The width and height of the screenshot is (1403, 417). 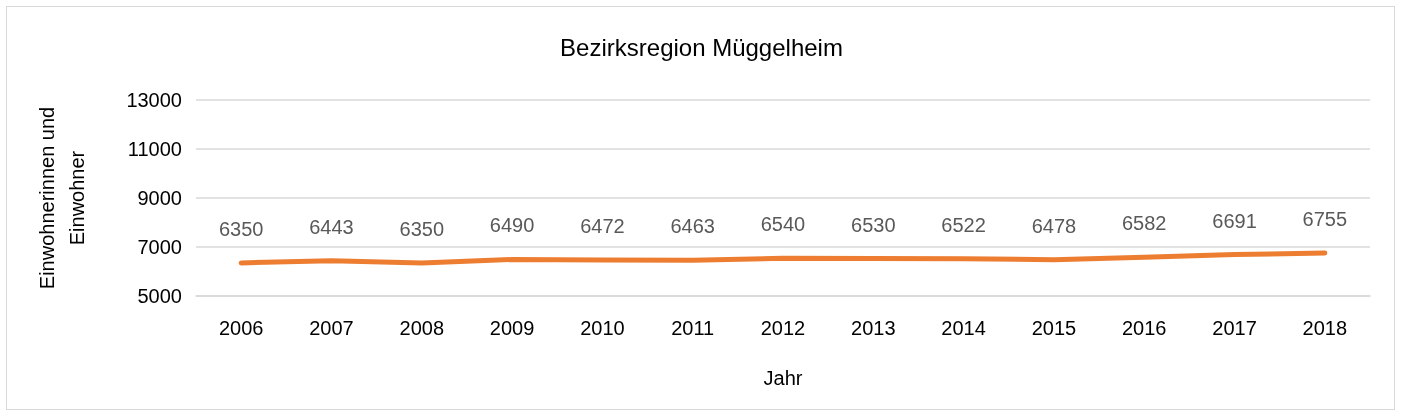 I want to click on x-tick-label: 2018, so click(x=1325, y=328).